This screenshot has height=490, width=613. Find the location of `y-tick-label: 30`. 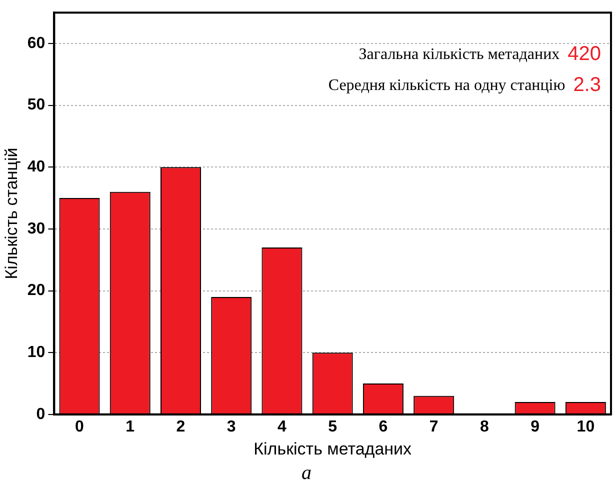

y-tick-label: 30 is located at coordinates (36, 229).